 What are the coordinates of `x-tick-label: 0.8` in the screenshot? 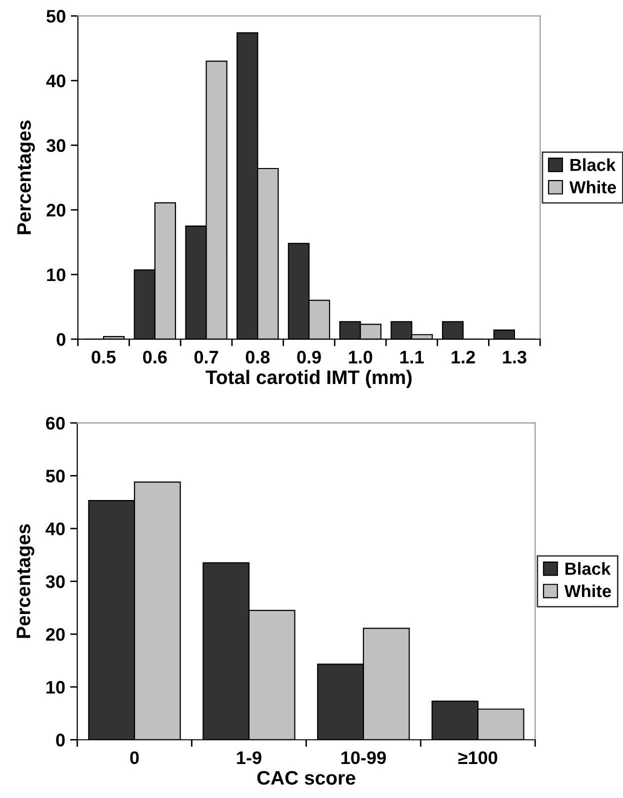 It's located at (258, 357).